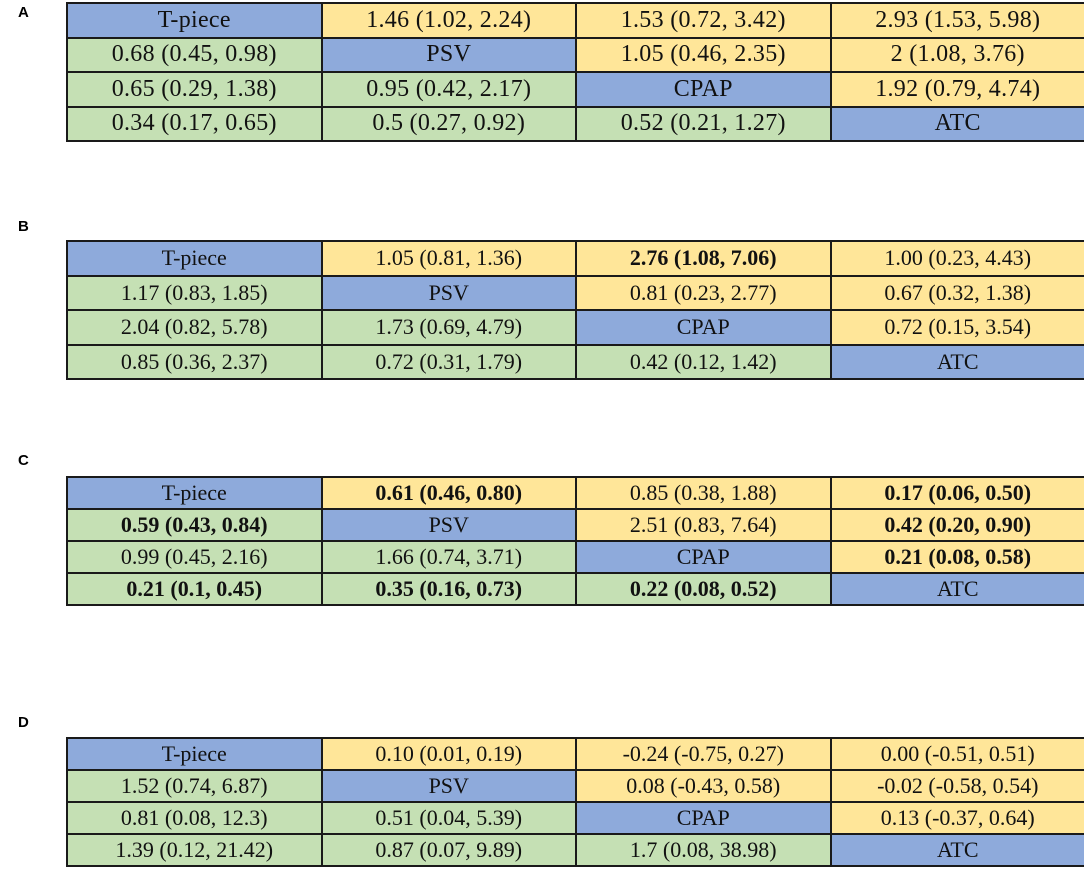 Image resolution: width=1084 pixels, height=871 pixels. Describe the element at coordinates (703, 589) in the screenshot. I see `estimate-cell: 0.22 (0.08, 0.52)` at that location.